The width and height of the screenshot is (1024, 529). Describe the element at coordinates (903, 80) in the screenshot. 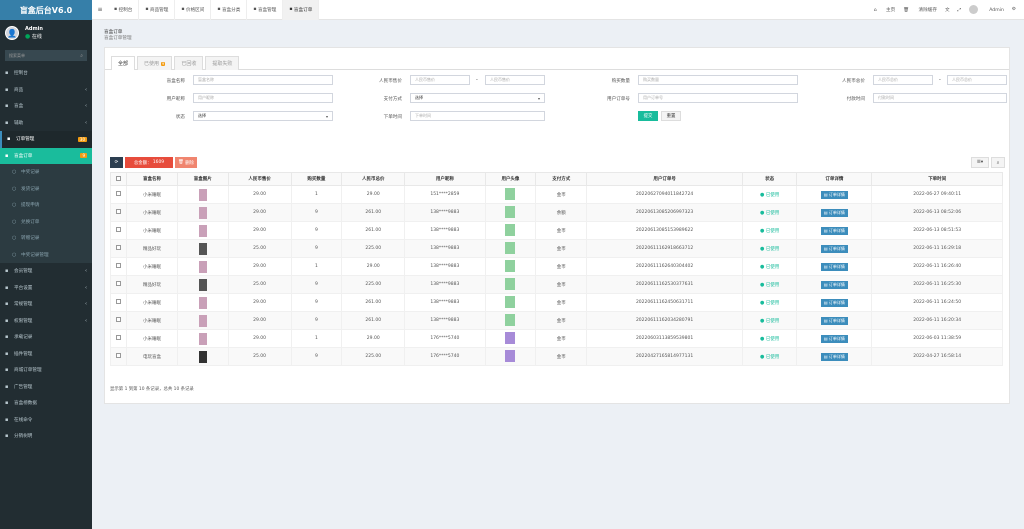

I see `total-min-input: 人民币总价` at that location.